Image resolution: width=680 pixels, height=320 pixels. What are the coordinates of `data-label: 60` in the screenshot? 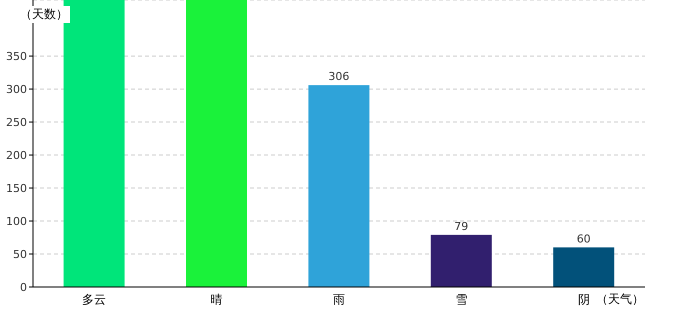 It's located at (583, 239).